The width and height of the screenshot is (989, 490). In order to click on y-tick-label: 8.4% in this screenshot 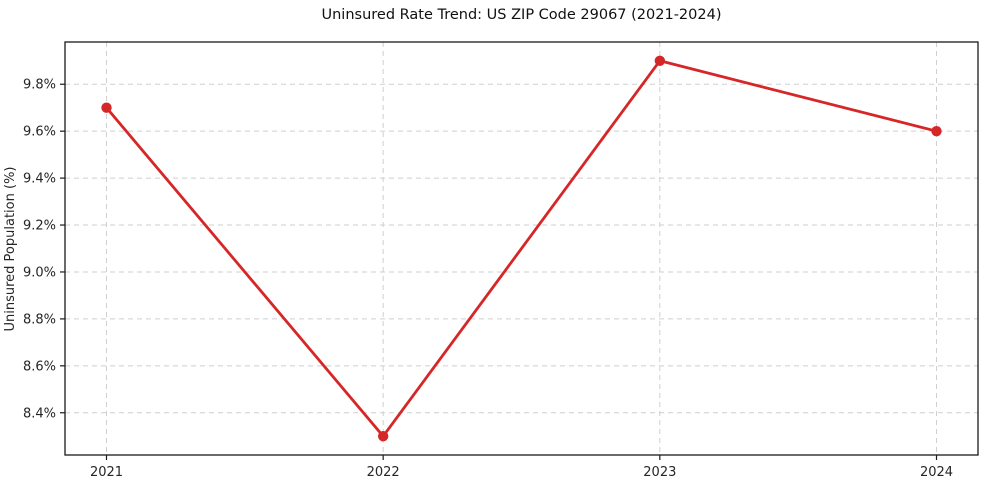, I will do `click(39, 413)`.